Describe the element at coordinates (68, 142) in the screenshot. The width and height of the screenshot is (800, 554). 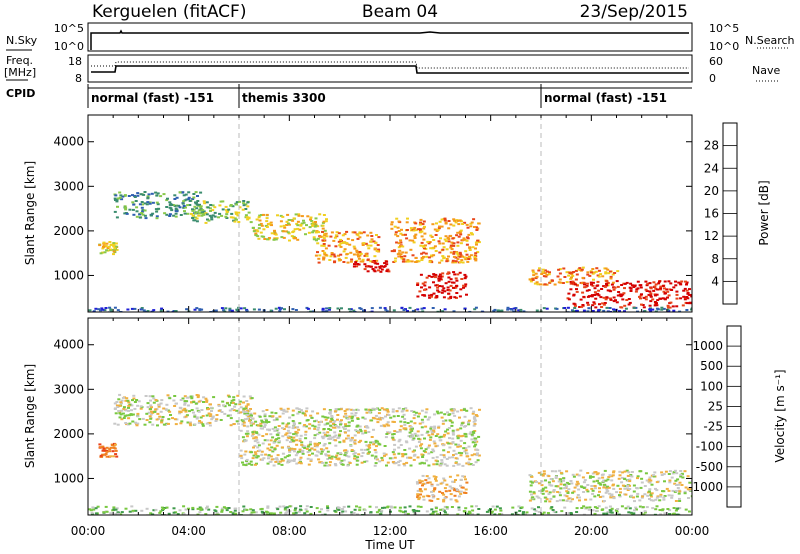
I see `y-tick-label: 4000` at that location.